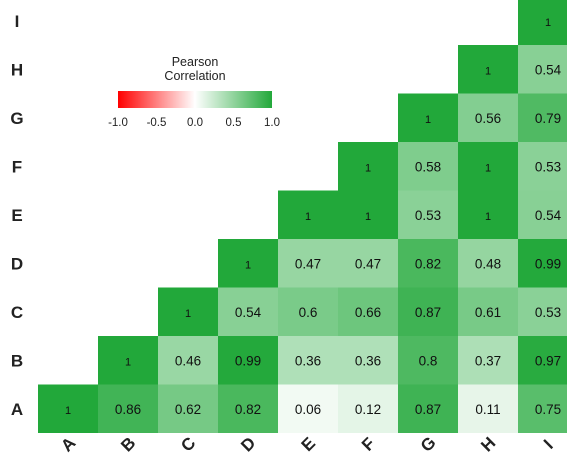 The height and width of the screenshot is (461, 567). I want to click on heatmap-cell-E-B, so click(308, 360).